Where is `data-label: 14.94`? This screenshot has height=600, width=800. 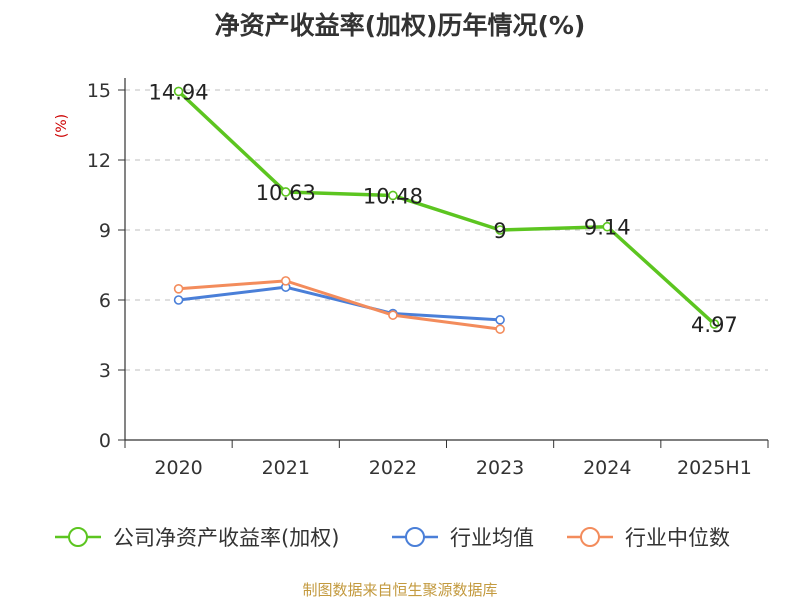 data-label: 14.94 is located at coordinates (179, 92).